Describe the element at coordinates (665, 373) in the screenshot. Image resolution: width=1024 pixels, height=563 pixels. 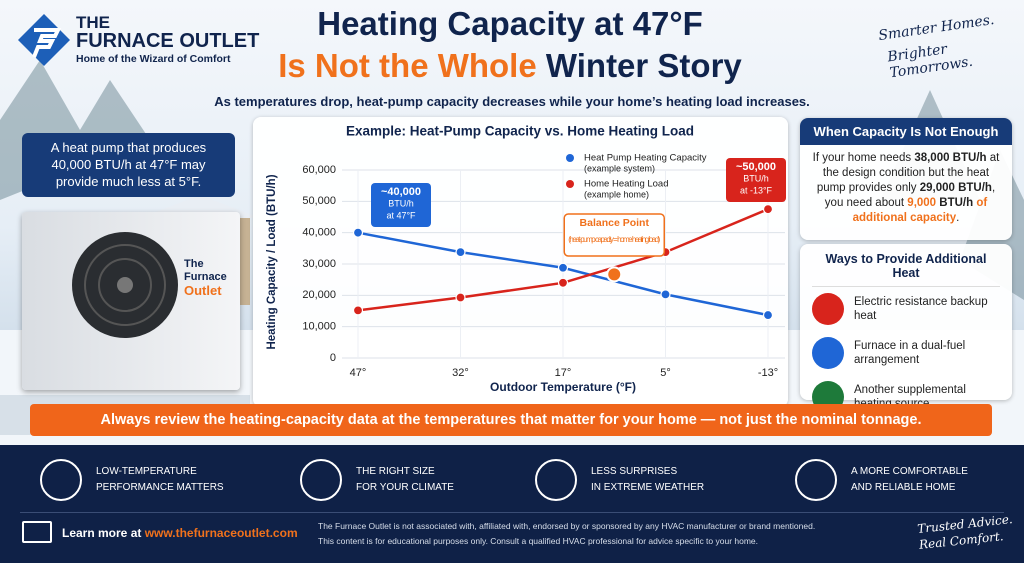
I see `x-tick-label: 5°` at that location.